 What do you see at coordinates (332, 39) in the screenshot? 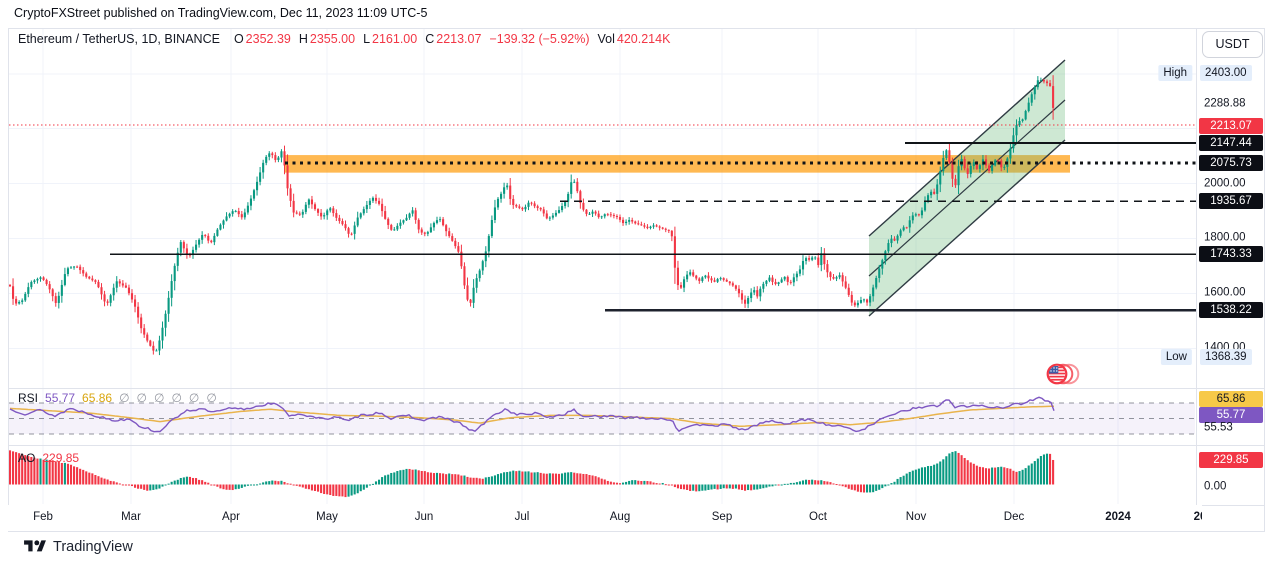
I see `symbol-bar-item: 2355.00` at bounding box center [332, 39].